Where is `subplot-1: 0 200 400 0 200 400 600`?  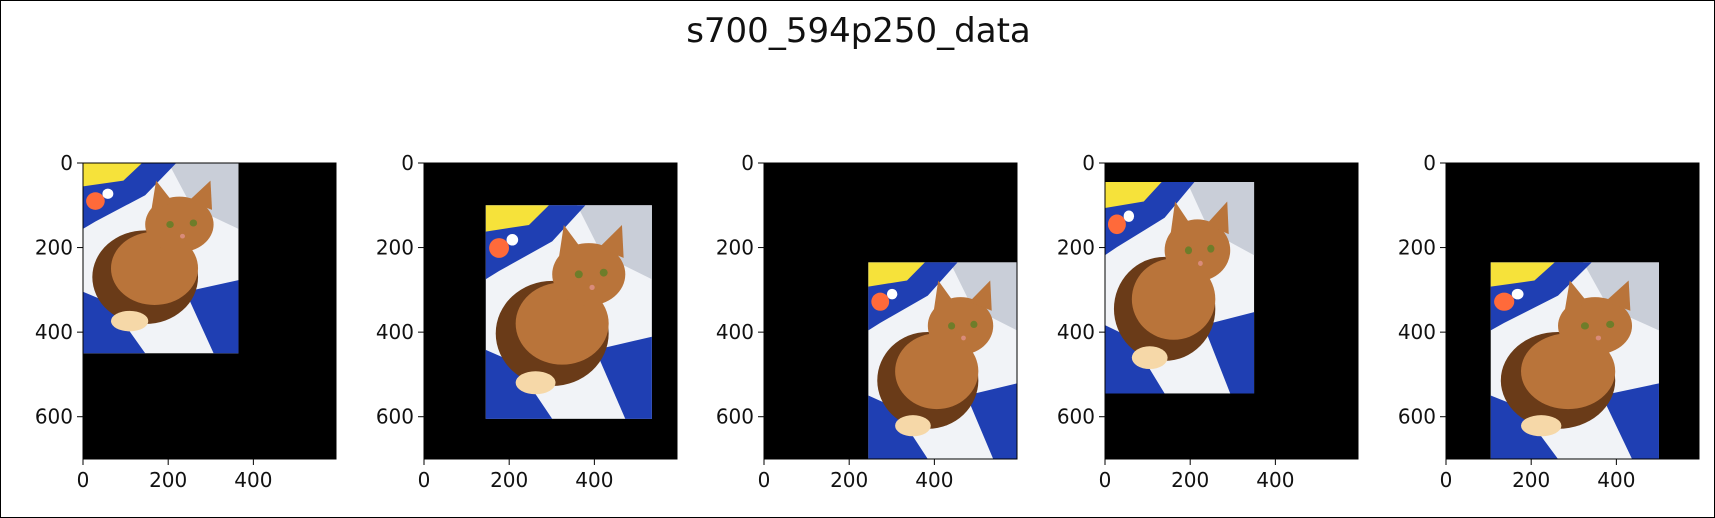 subplot-1: 0 200 400 0 200 400 600 is located at coordinates (186, 321).